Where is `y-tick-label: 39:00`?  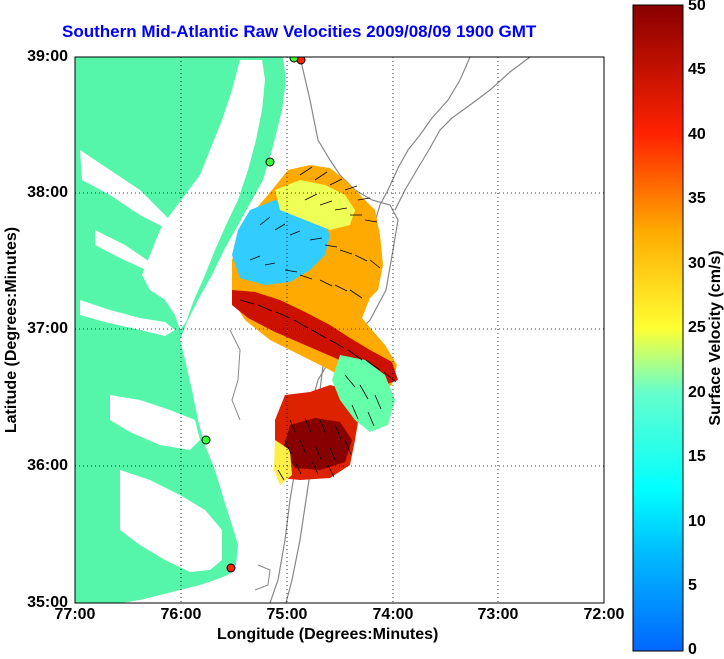
y-tick-label: 39:00 is located at coordinates (47, 56).